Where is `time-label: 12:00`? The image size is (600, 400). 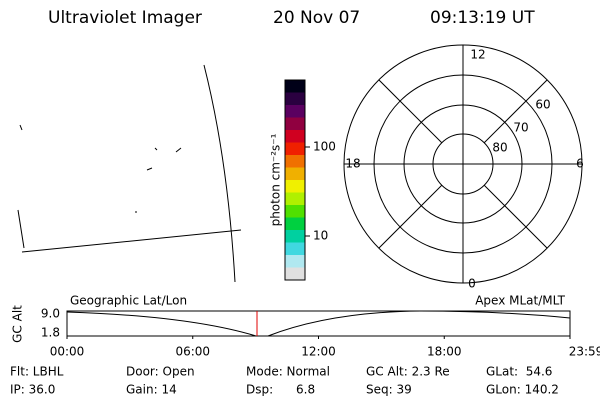
time-label: 12:00 is located at coordinates (318, 352).